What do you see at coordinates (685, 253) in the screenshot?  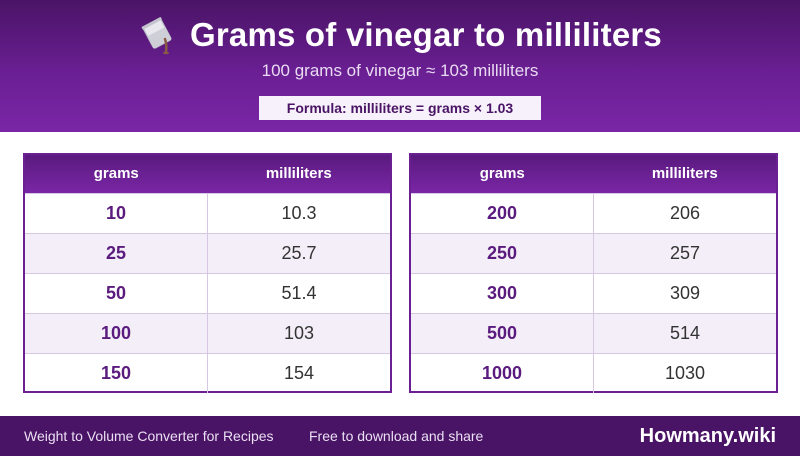 I see `milliliters-cell: 257` at bounding box center [685, 253].